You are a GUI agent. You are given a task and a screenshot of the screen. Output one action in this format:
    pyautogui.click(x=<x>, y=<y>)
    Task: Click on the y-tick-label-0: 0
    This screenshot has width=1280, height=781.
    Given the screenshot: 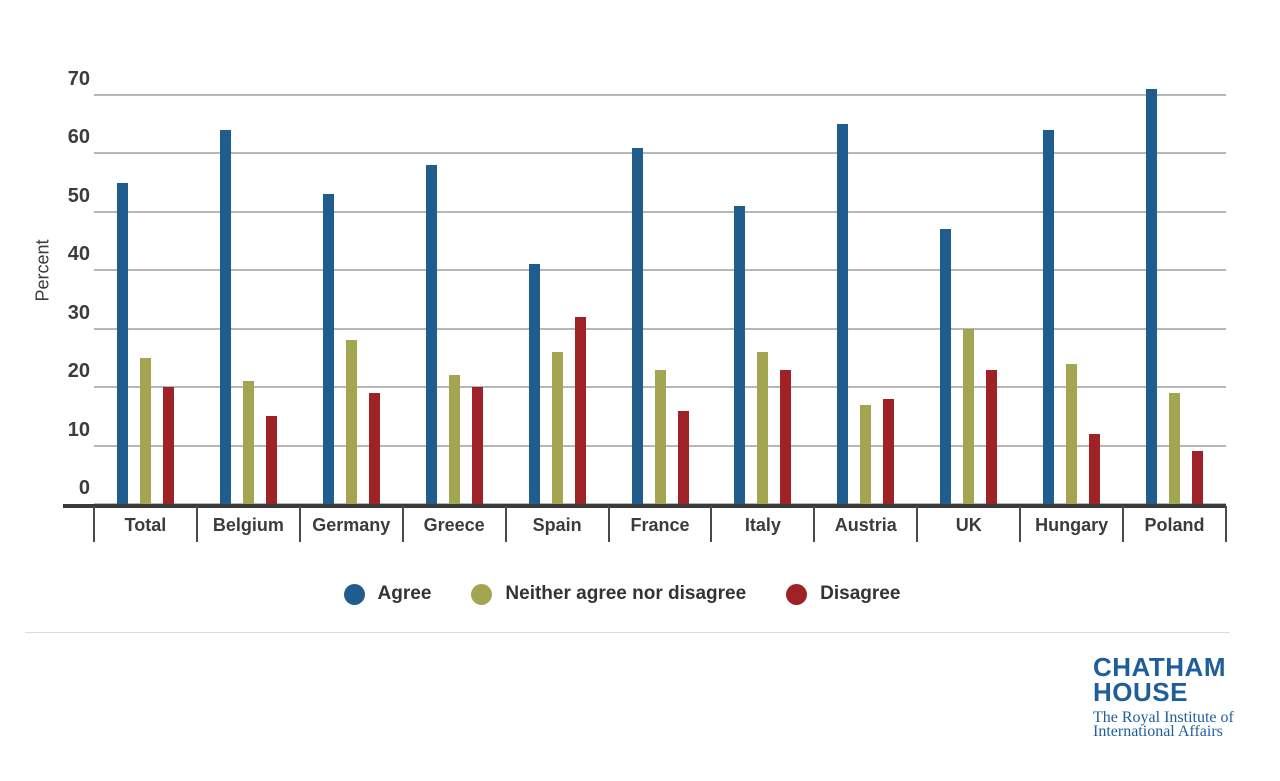 What is the action you would take?
    pyautogui.click(x=84, y=488)
    